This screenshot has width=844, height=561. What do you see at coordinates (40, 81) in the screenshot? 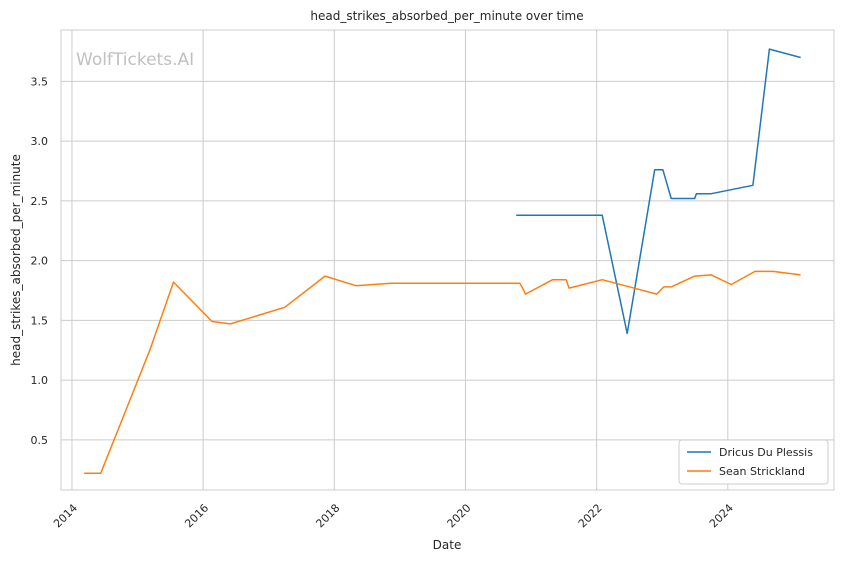
I see `y-tick-label-3.5: 3.5` at bounding box center [40, 81].